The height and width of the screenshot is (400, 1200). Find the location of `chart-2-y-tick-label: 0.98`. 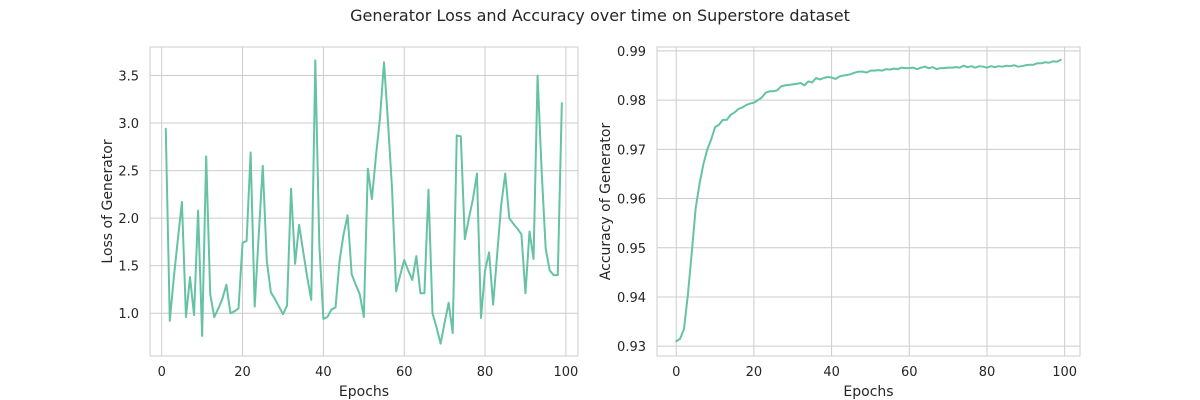

chart-2-y-tick-label: 0.98 is located at coordinates (631, 101).